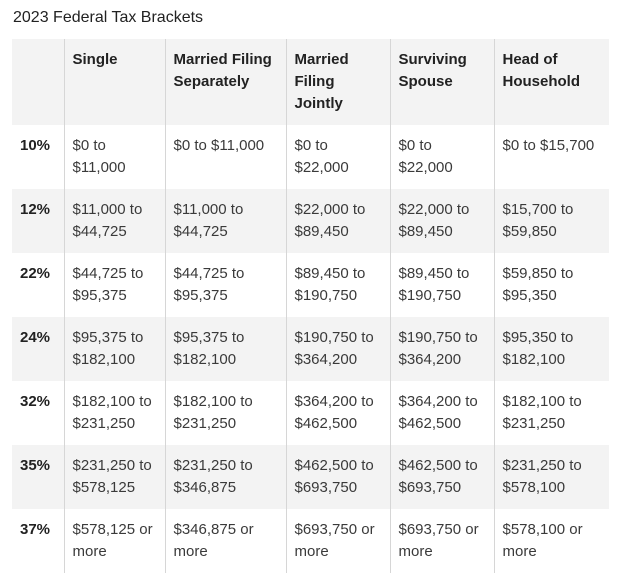 This screenshot has width=623, height=582. I want to click on header-rate, so click(38, 82).